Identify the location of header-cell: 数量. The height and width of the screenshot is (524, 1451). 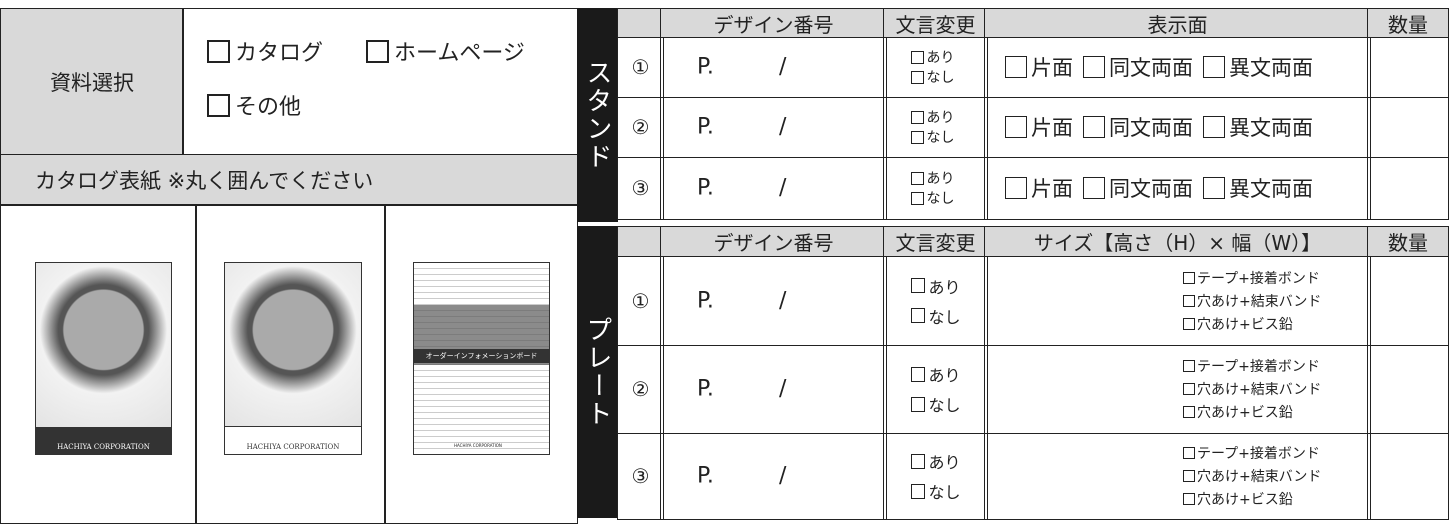
(1408, 23).